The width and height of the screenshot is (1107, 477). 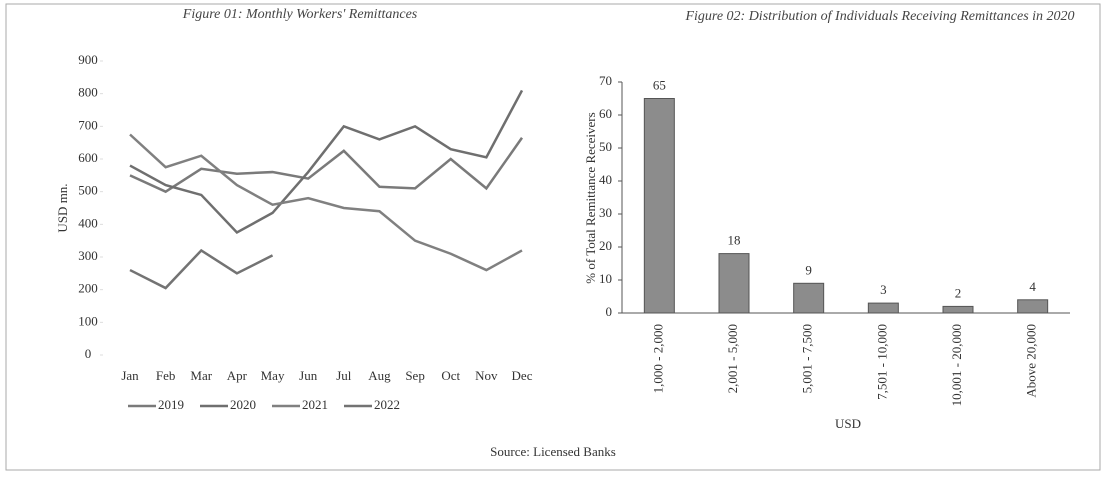 I want to click on legend-label: 2019, so click(x=171, y=404).